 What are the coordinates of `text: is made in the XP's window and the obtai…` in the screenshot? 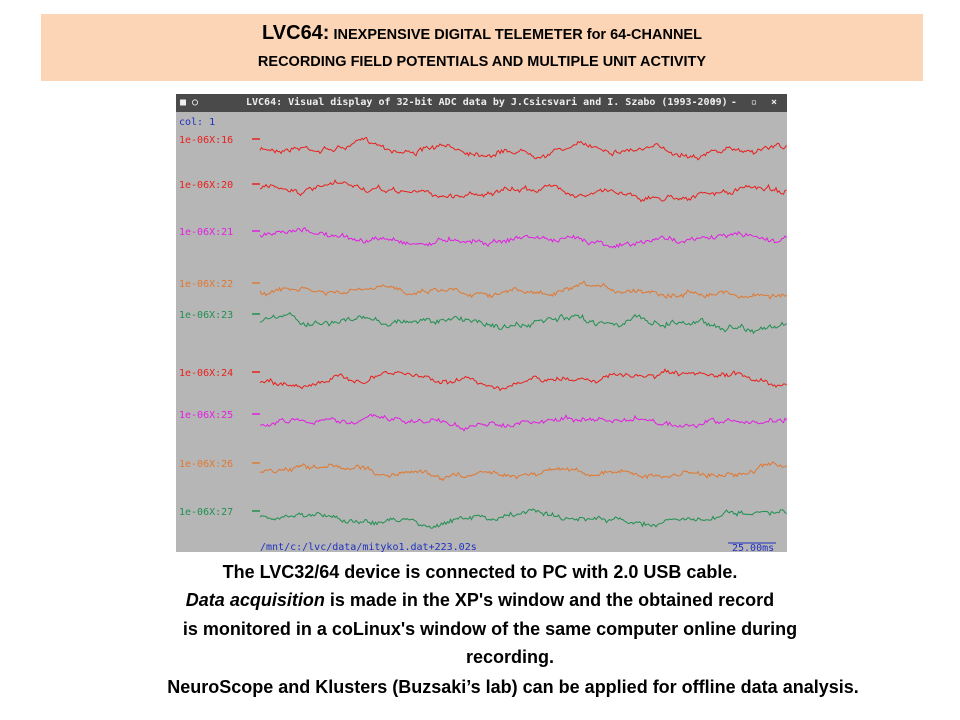 It's located at (549, 600).